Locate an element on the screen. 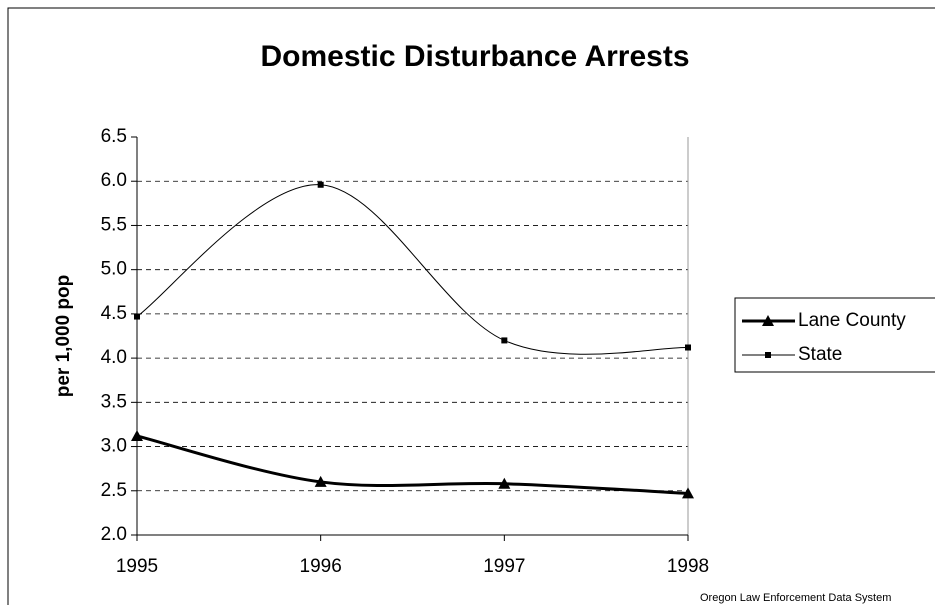 This screenshot has width=935, height=605. y-tick-label: 4.5 is located at coordinates (114, 313).